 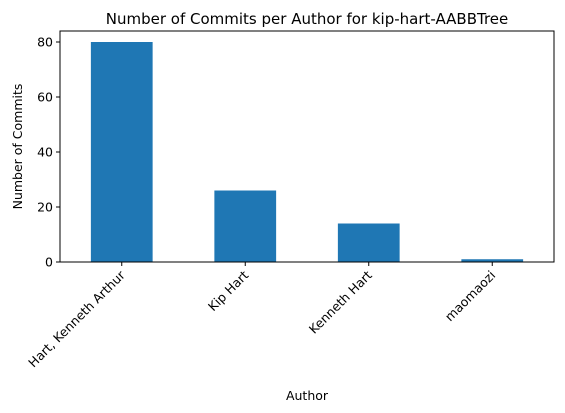 What do you see at coordinates (76, 318) in the screenshot?
I see `x-tick-label: Hart, Kenneth Arthur` at bounding box center [76, 318].